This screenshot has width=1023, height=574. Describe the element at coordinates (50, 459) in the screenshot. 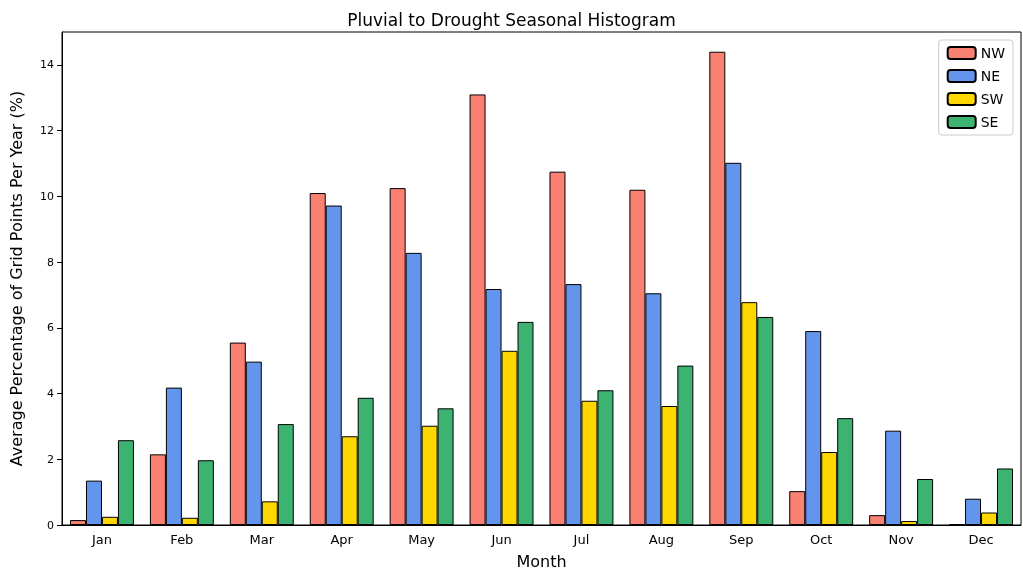

I see `y-tick-label: 2` at that location.